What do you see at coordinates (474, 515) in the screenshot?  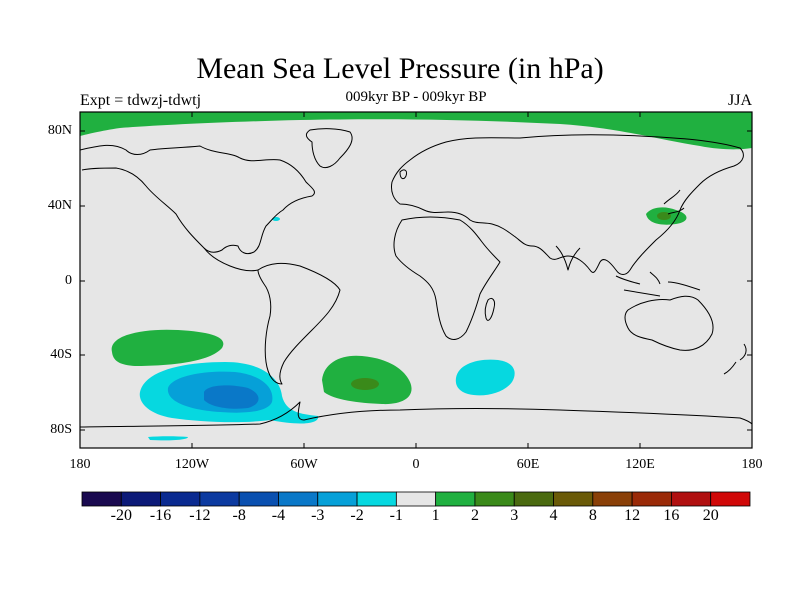 I see `colorbar-label: 2` at bounding box center [474, 515].